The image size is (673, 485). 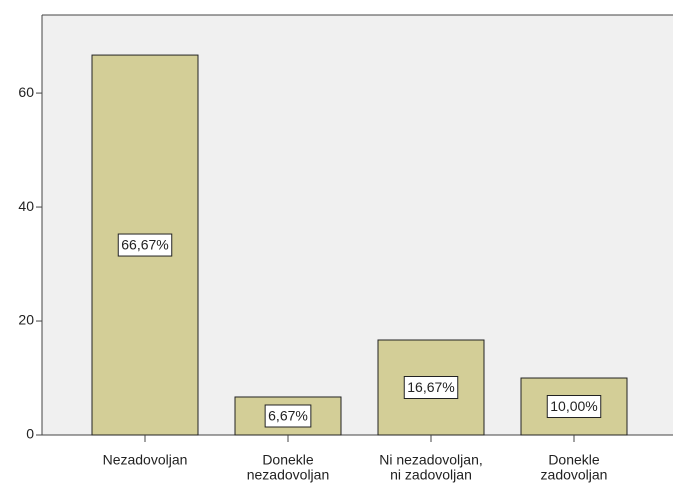 I want to click on value-label: 6,67%, so click(x=288, y=416).